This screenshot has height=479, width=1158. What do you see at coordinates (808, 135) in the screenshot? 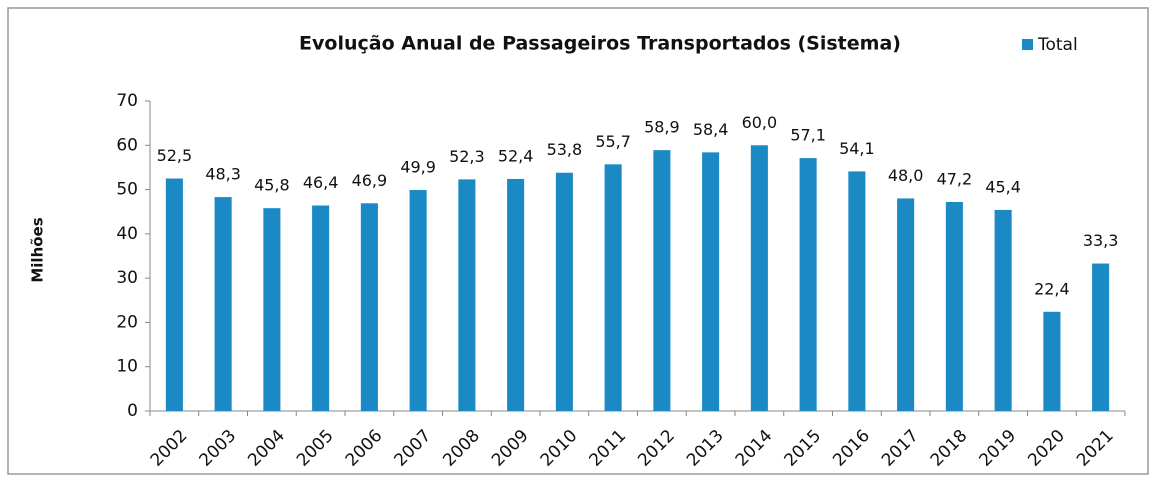
I see `value-label: 57,1` at bounding box center [808, 135].